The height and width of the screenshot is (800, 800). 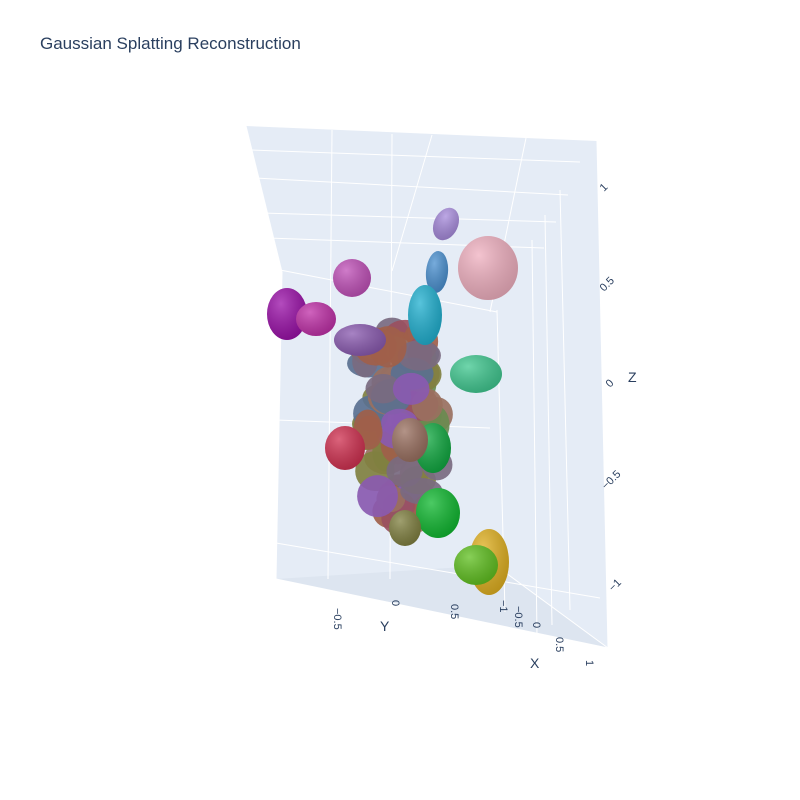 What do you see at coordinates (385, 626) in the screenshot?
I see `y-axis-title: Y` at bounding box center [385, 626].